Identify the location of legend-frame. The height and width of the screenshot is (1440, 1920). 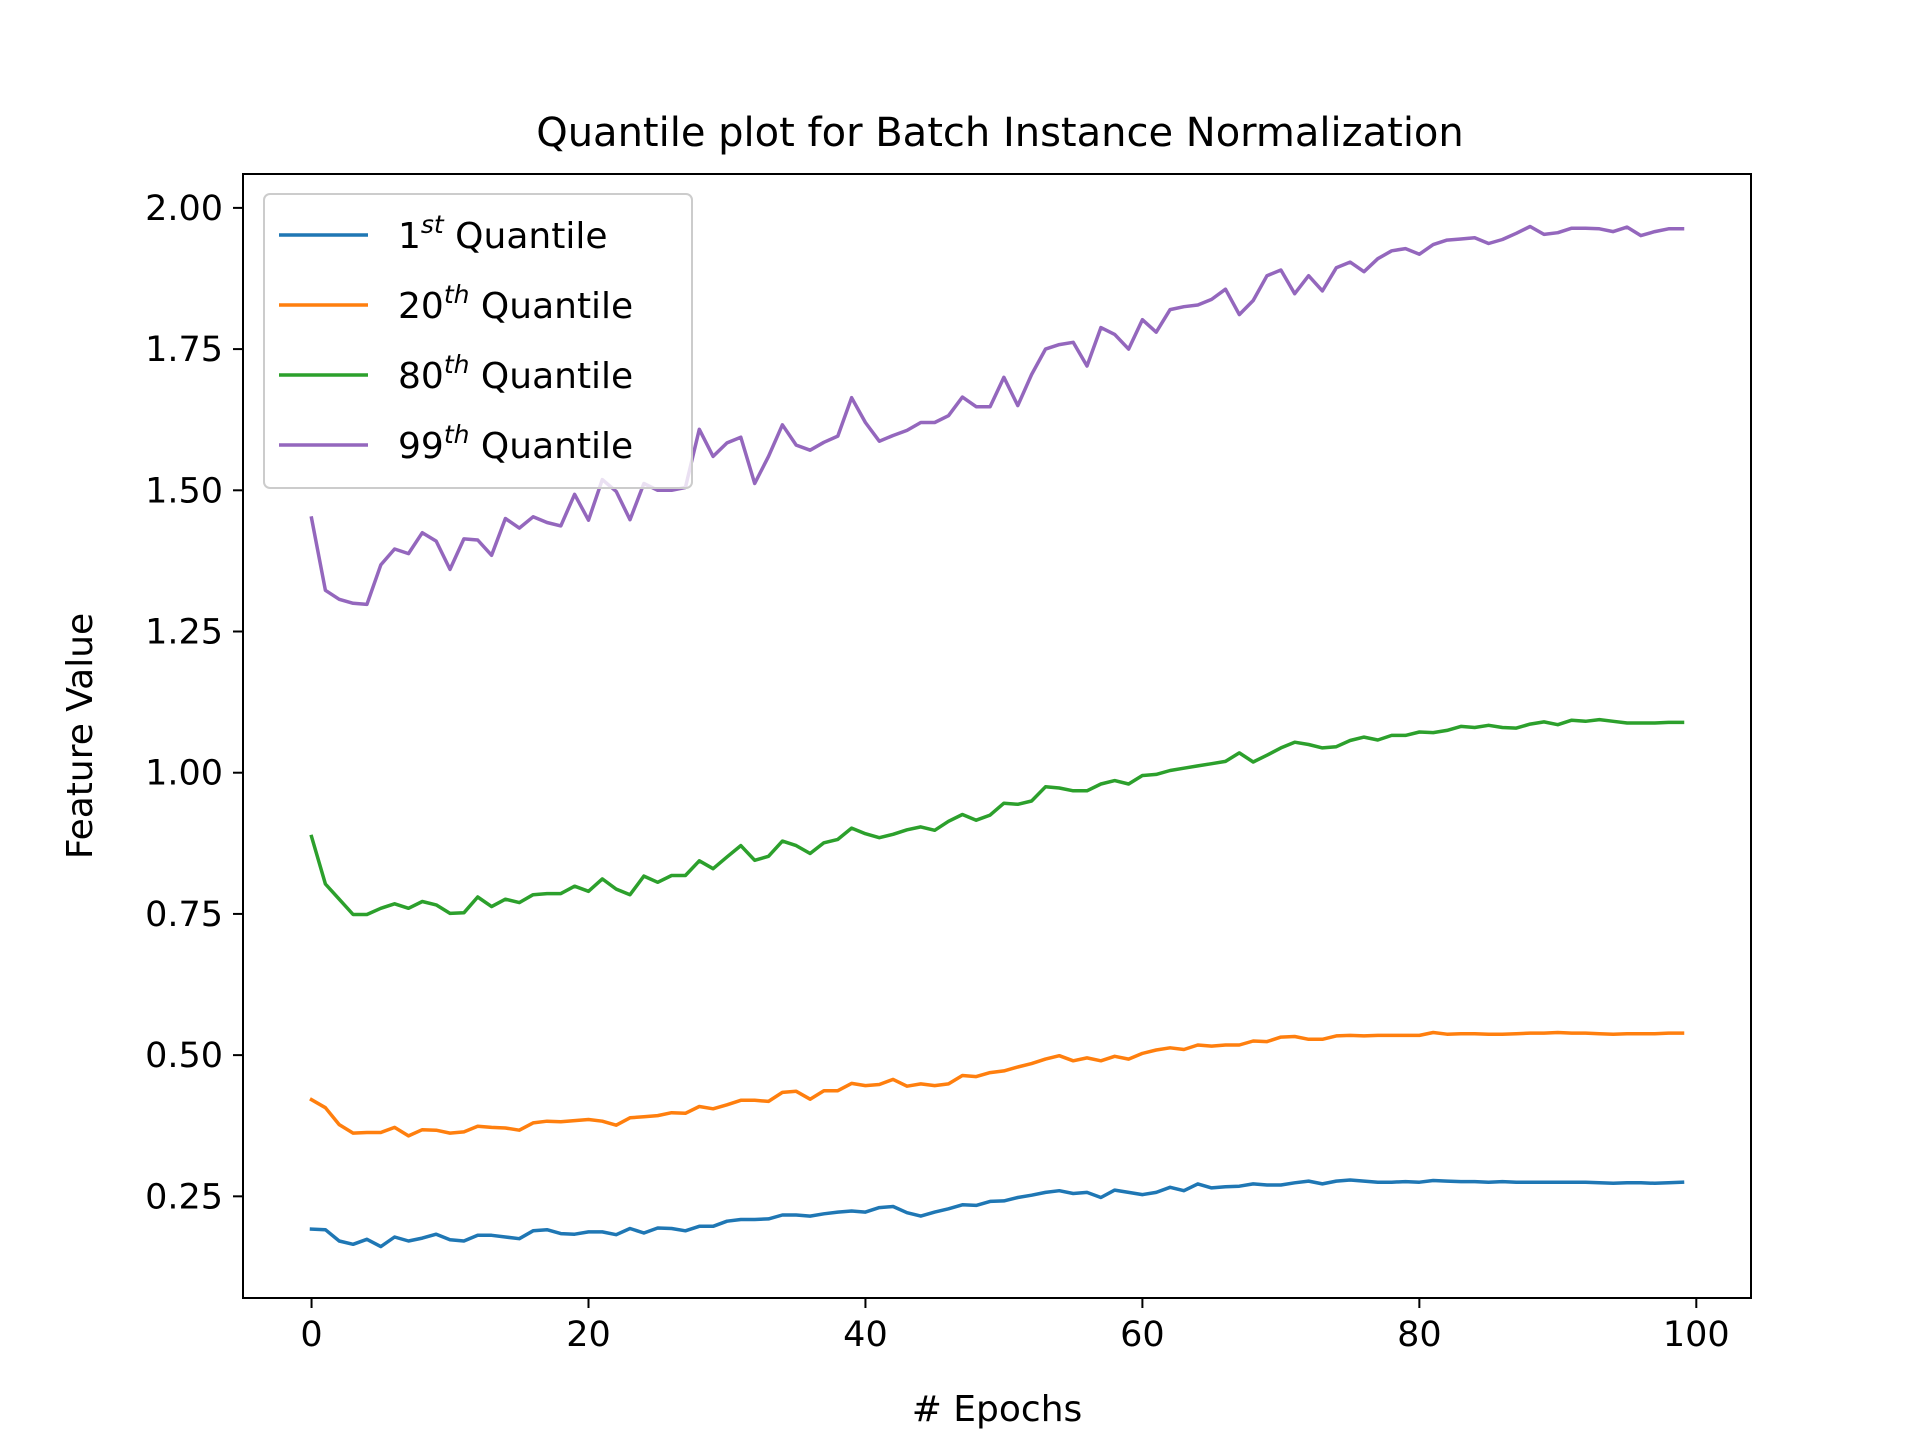
(478, 341).